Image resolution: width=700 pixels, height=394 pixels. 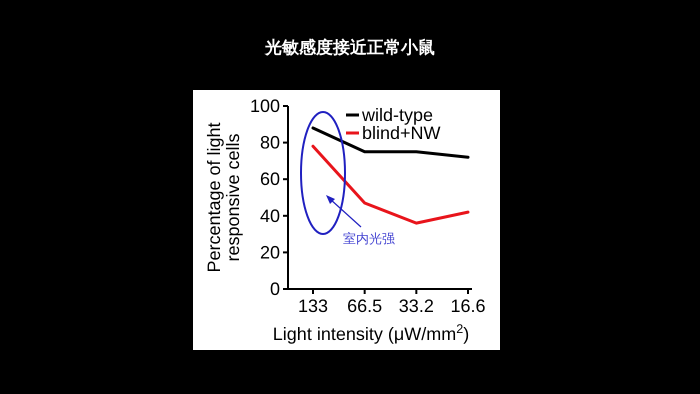 I want to click on y-tick-label: 20, so click(x=270, y=252).